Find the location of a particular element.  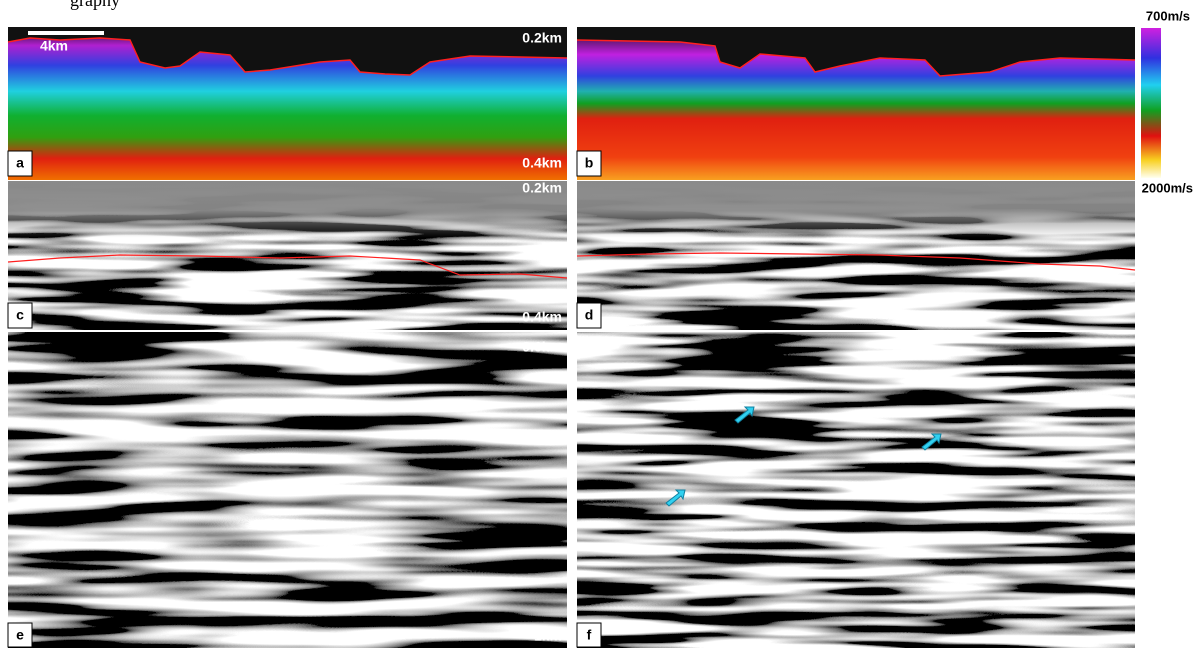

panel-label: f is located at coordinates (589, 635).